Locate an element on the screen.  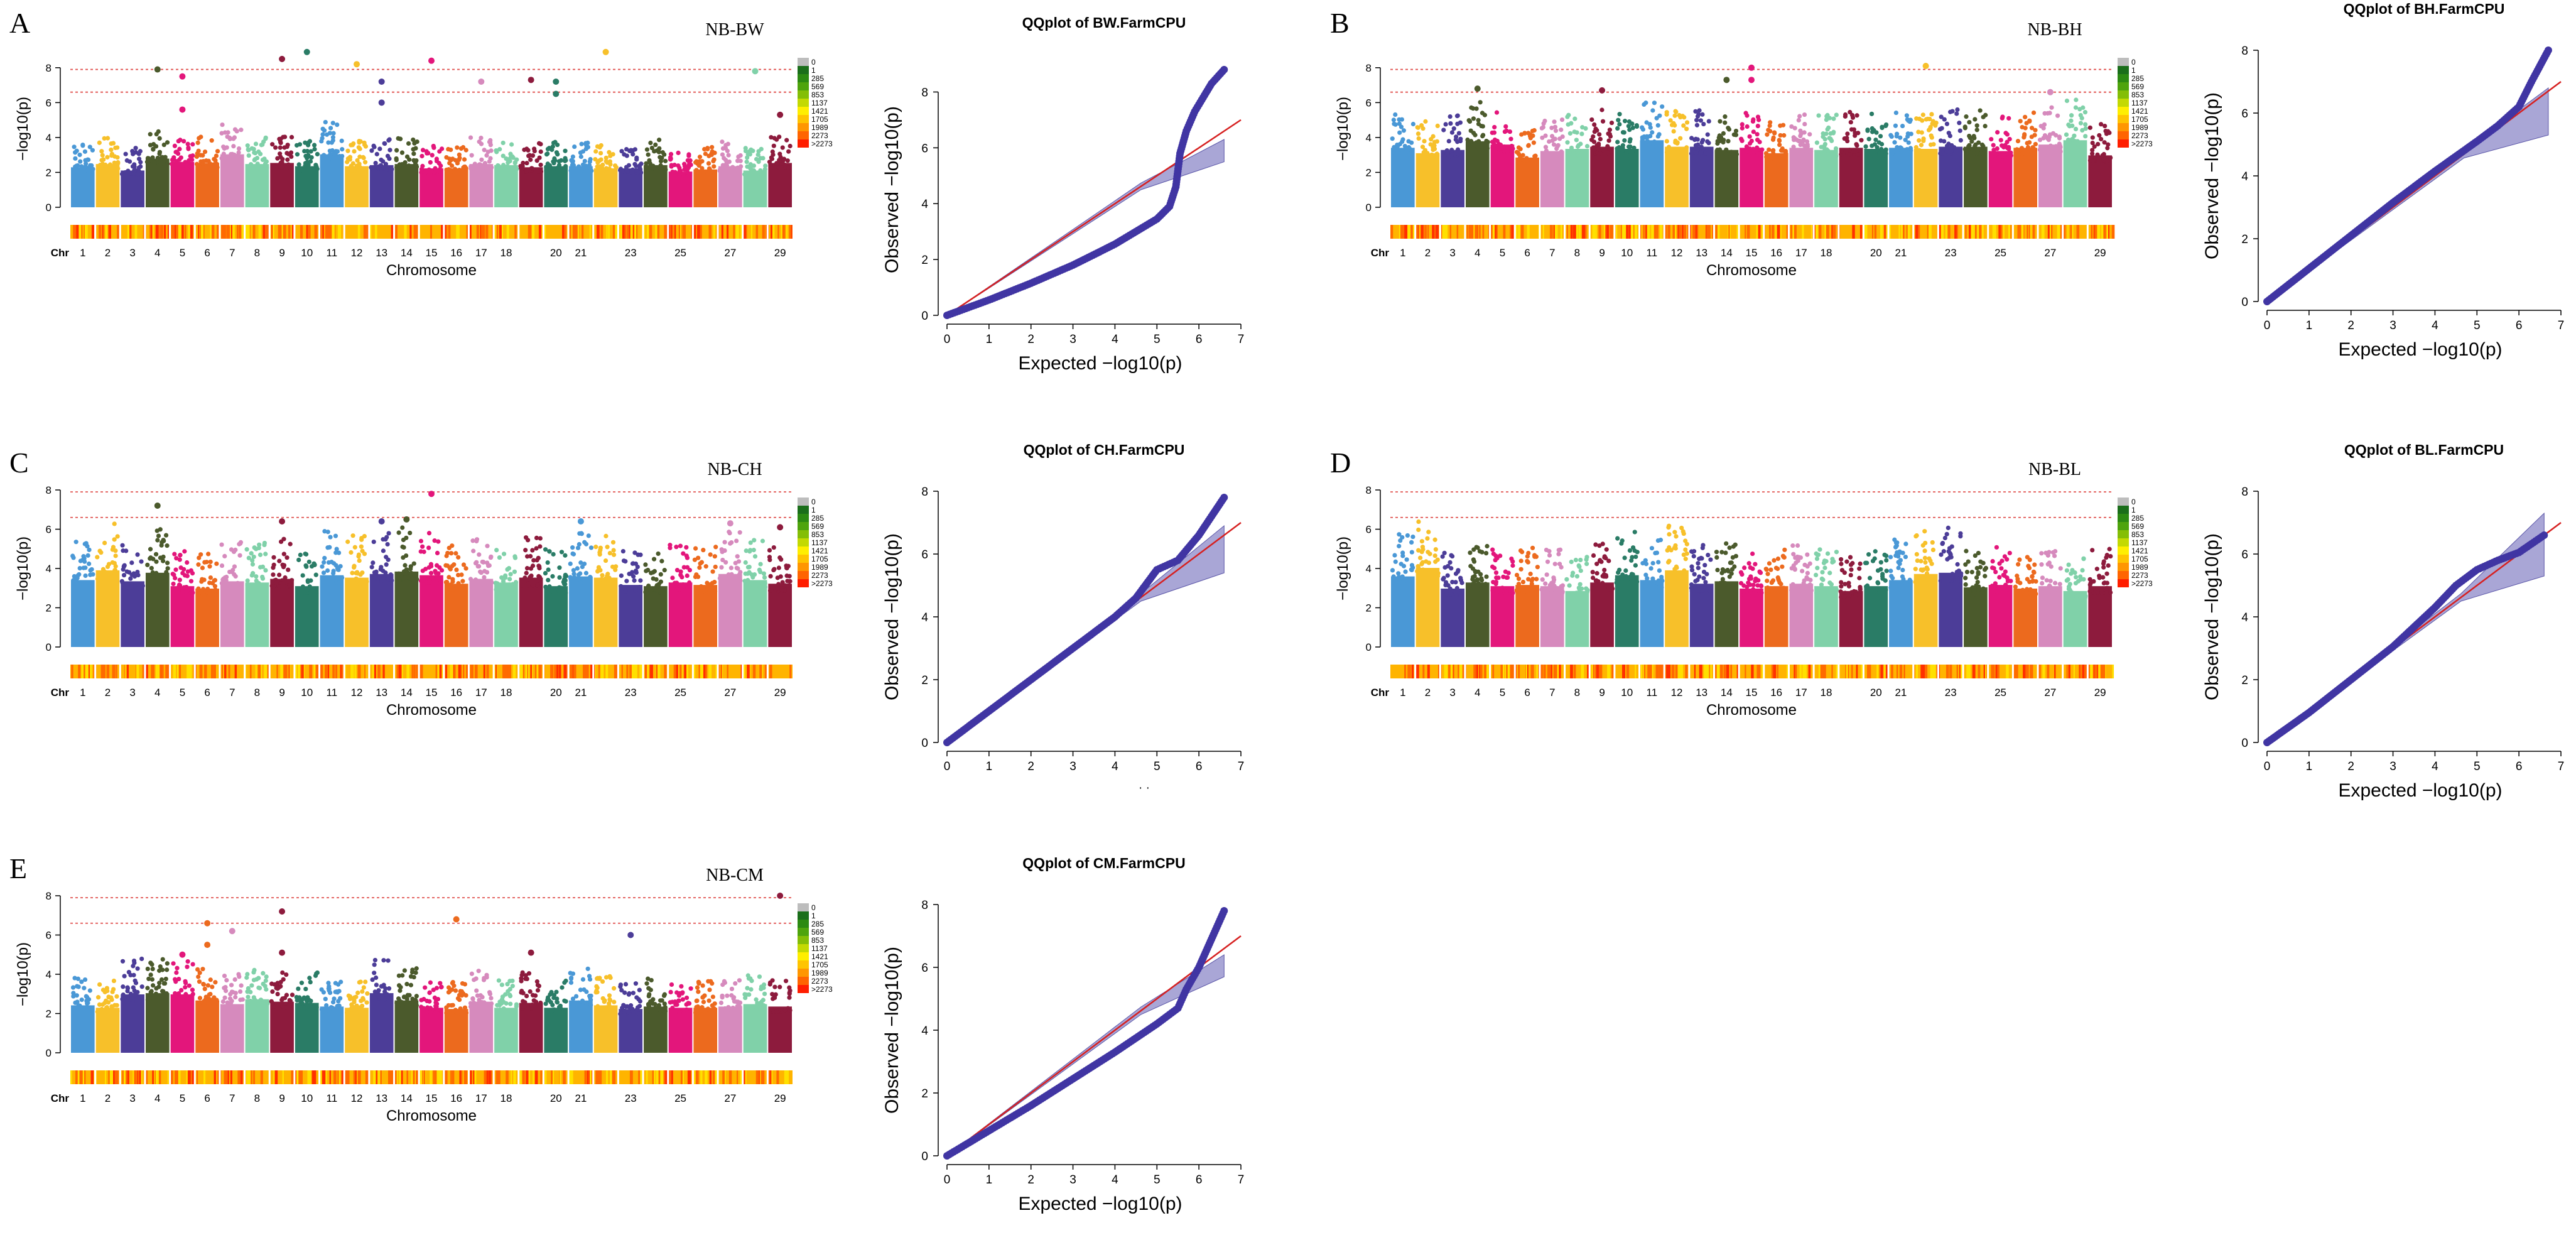
chromosome-tick-label: 25 is located at coordinates (680, 693).